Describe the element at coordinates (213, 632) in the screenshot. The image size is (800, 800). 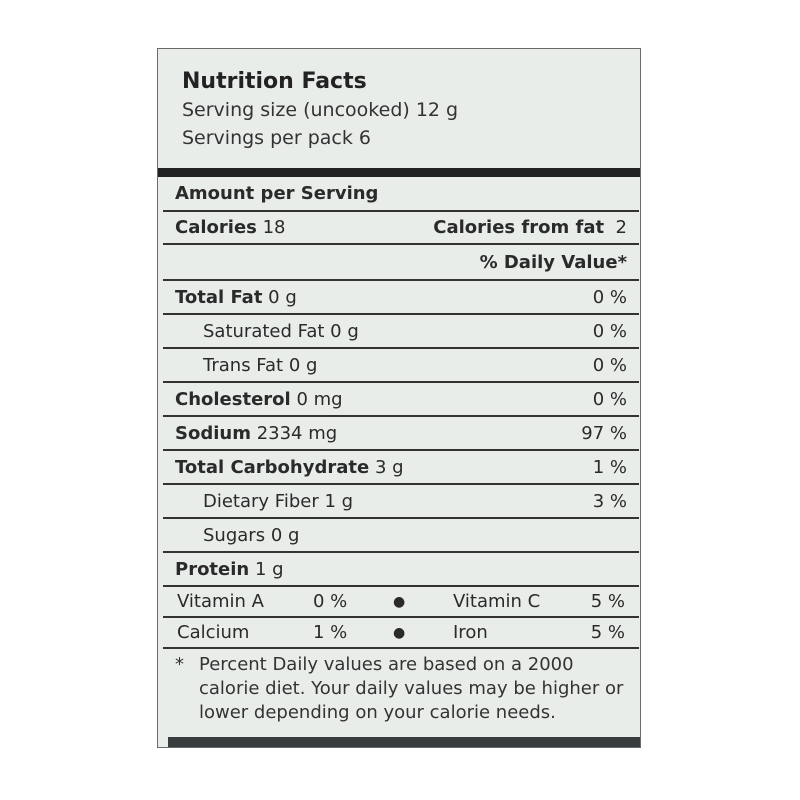
I see `vitamin-left-label: Calcium` at that location.